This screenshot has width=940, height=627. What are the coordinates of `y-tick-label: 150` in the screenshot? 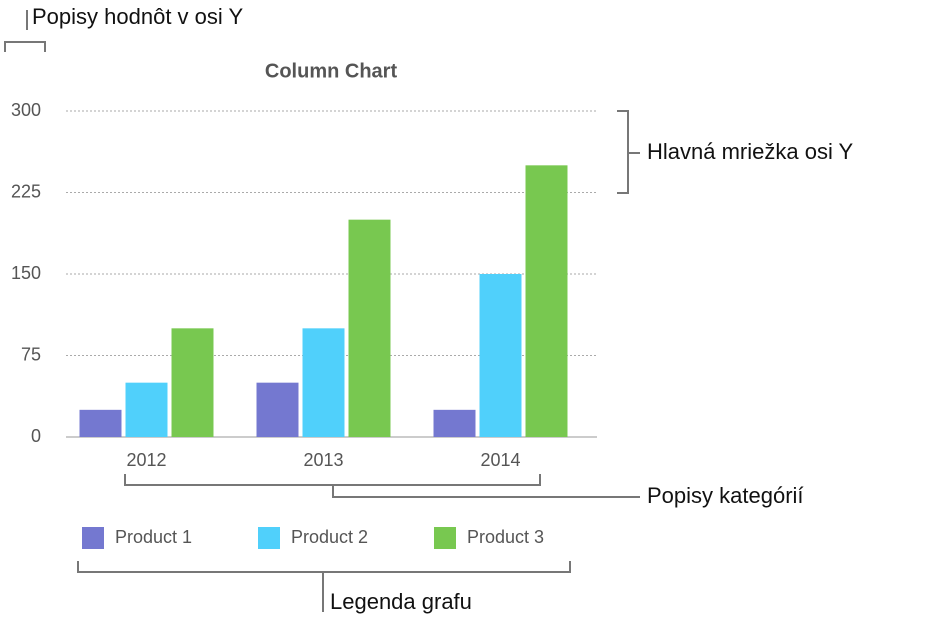 It's located at (26, 273).